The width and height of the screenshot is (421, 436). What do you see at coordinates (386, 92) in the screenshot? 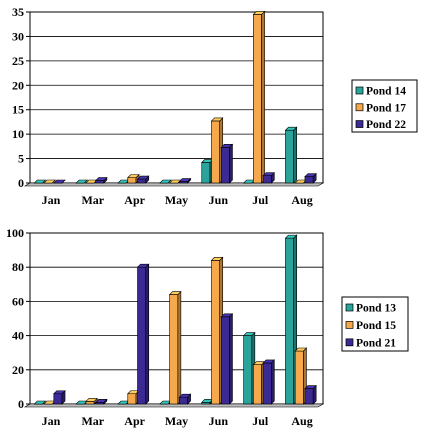
I see `legend-label: Pond 14` at bounding box center [386, 92].